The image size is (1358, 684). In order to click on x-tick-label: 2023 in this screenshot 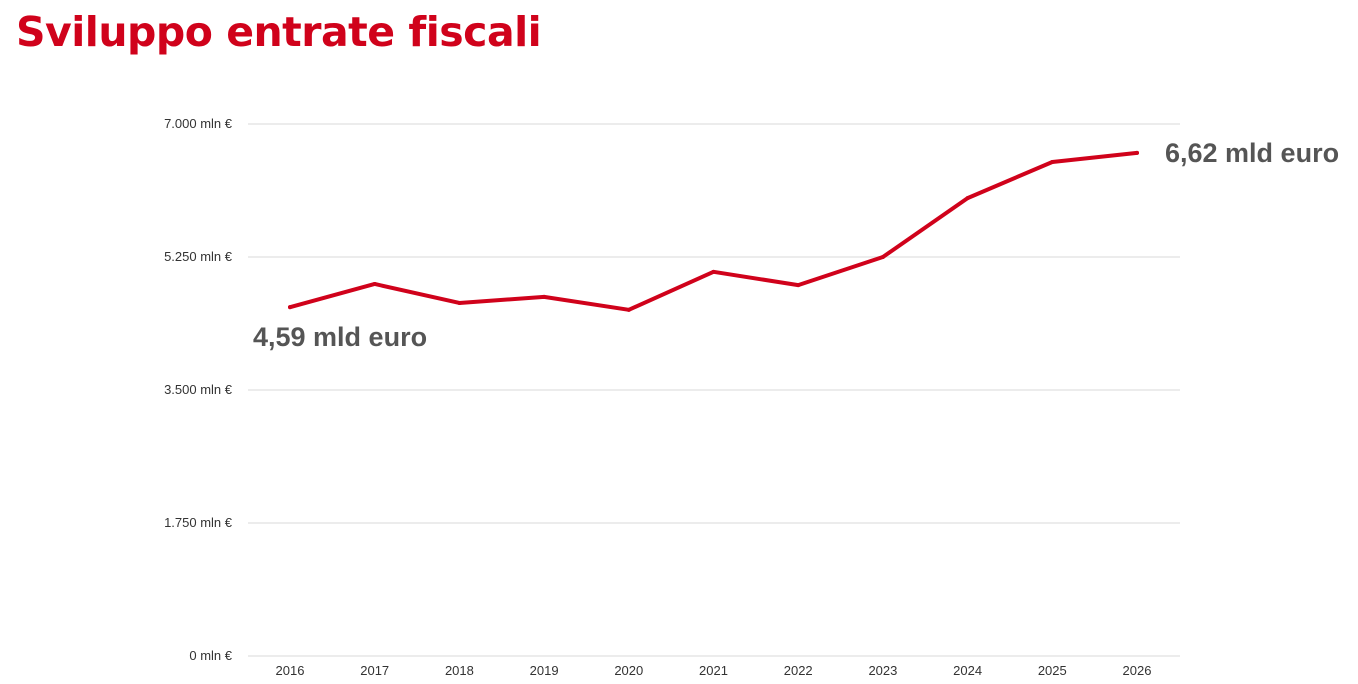, I will do `click(882, 670)`.